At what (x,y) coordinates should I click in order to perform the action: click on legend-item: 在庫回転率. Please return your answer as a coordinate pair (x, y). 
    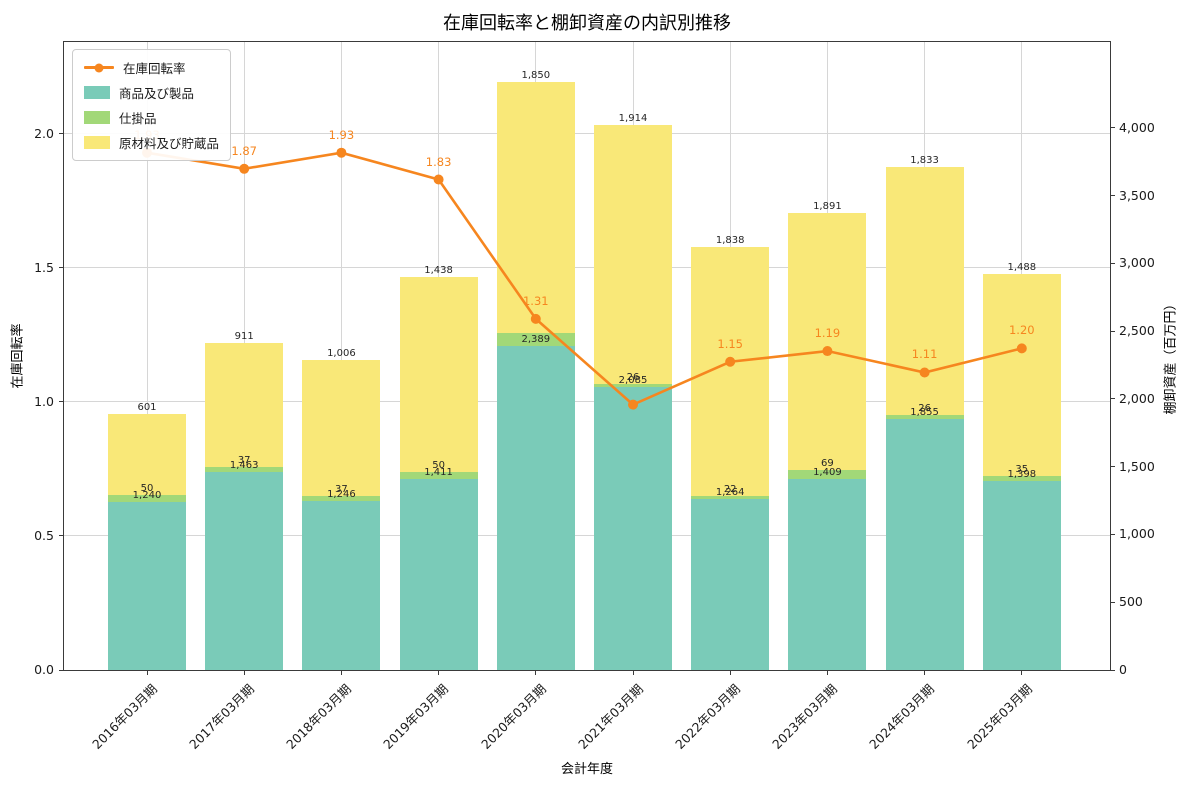
    Looking at the image, I should click on (151, 67).